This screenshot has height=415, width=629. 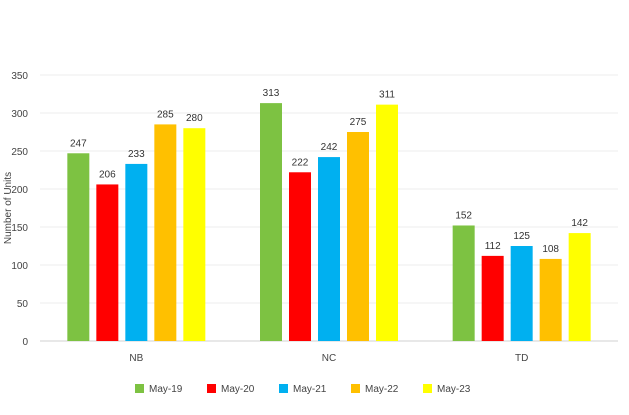 I want to click on y-tick-label: 300, so click(x=19, y=114).